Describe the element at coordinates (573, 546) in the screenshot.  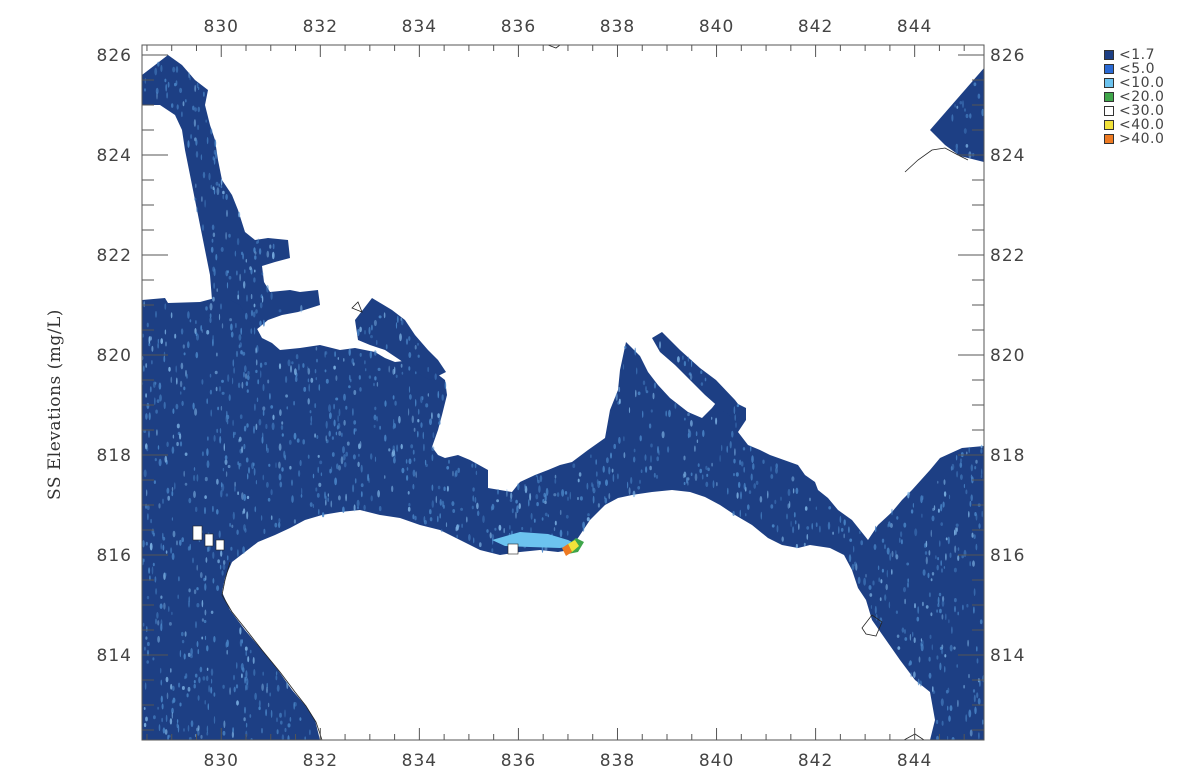
I see `plume-high` at that location.